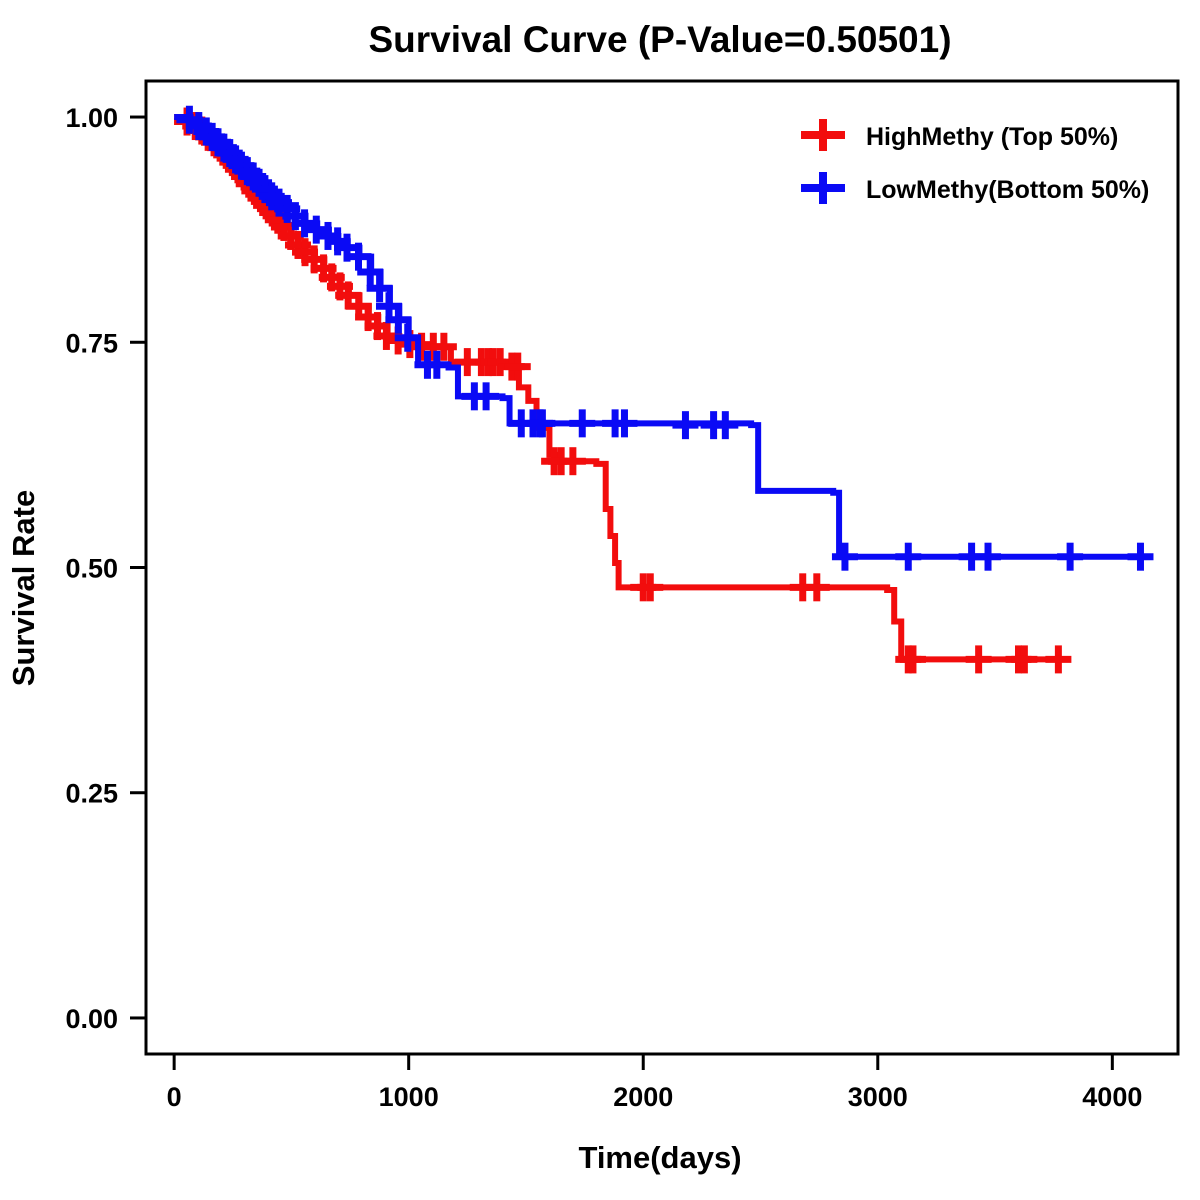 The height and width of the screenshot is (1200, 1200). I want to click on legend-entry: HighMethy (Top 50%), so click(959, 135).